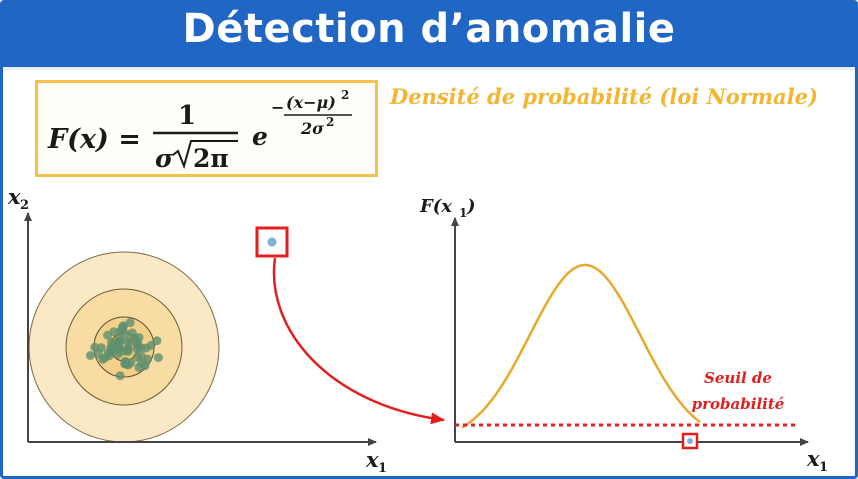 The height and width of the screenshot is (479, 858). Describe the element at coordinates (738, 378) in the screenshot. I see `threshold-label-line1: Seuil de` at that location.